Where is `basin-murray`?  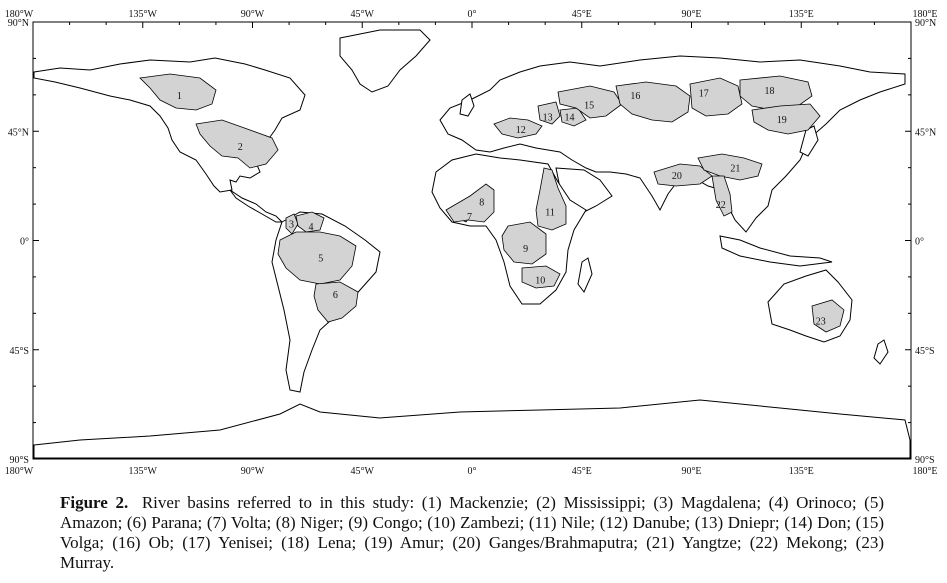
basin-murray is located at coordinates (828, 316).